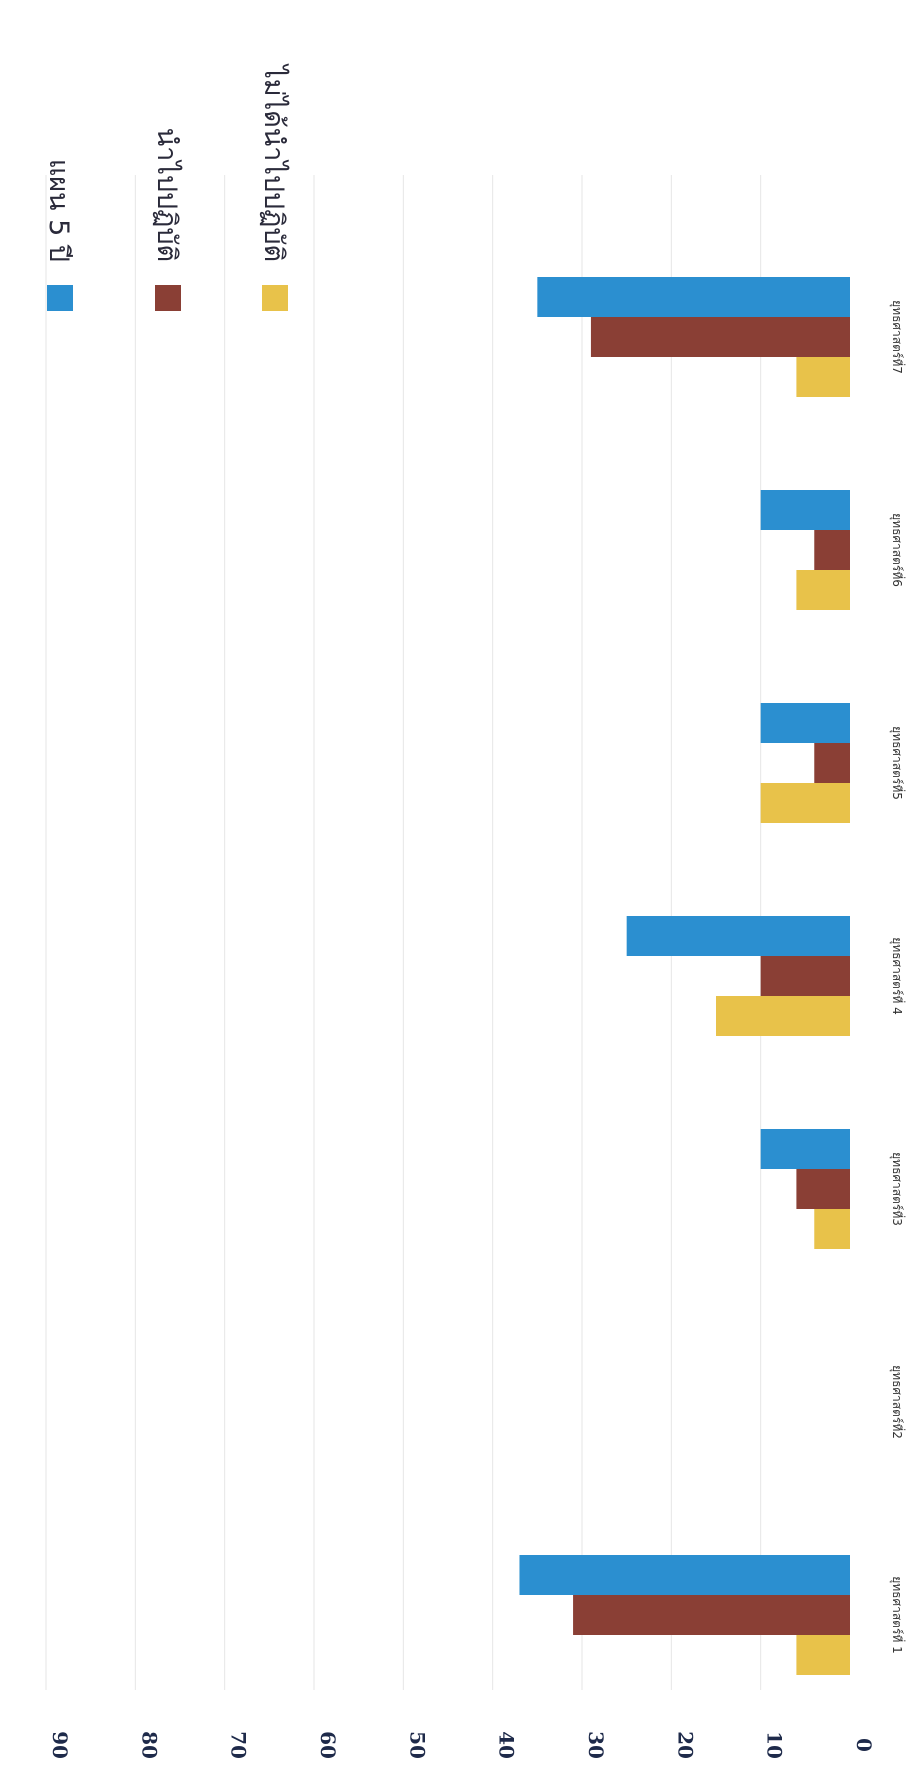 The width and height of the screenshot is (921, 1778). Describe the element at coordinates (149, 1745) in the screenshot. I see `tick-label: 80` at that location.